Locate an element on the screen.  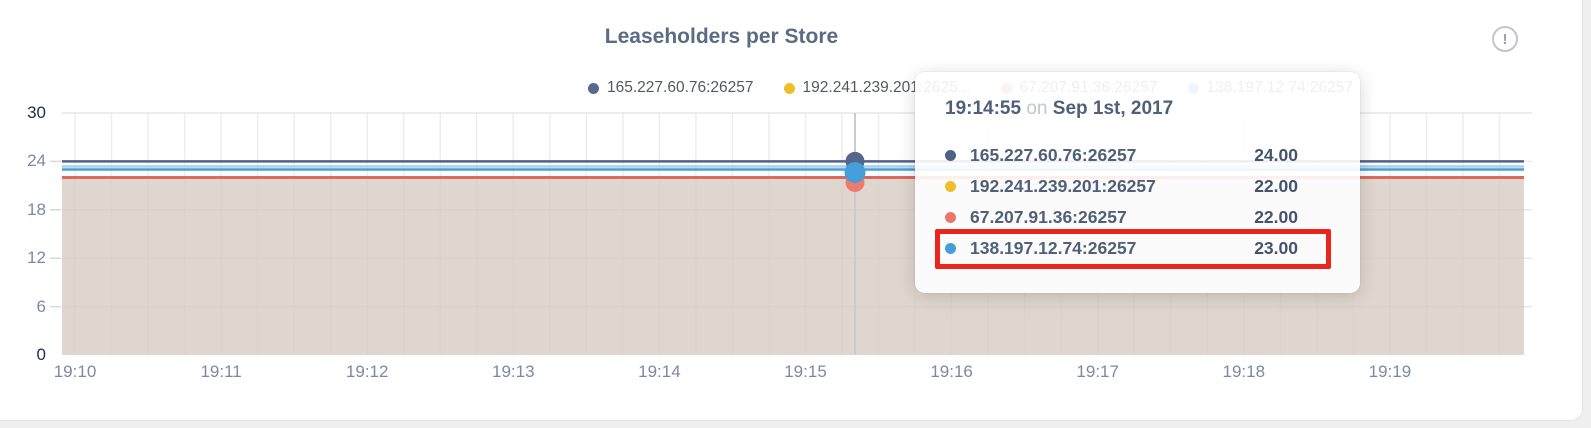
x-axis-label: 19:16 is located at coordinates (951, 371).